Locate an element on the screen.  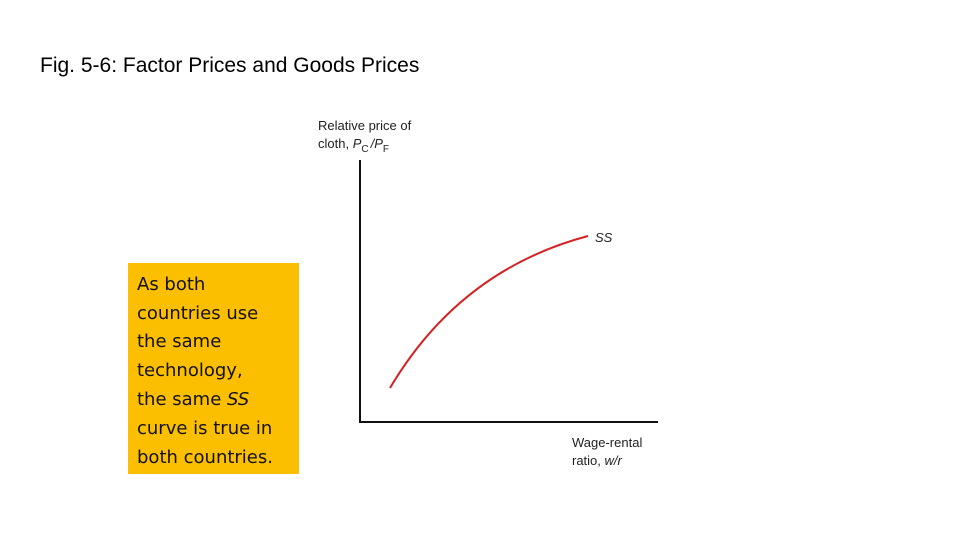
y-axis-label: Relative price of is located at coordinates (365, 125).